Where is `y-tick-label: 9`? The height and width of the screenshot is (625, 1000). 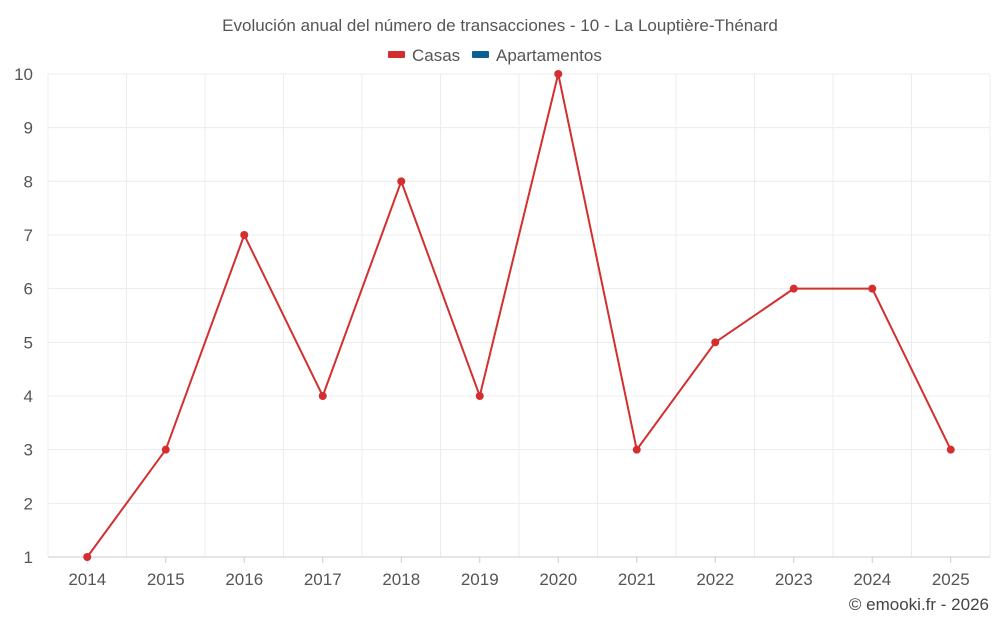
y-tick-label: 9 is located at coordinates (28, 128).